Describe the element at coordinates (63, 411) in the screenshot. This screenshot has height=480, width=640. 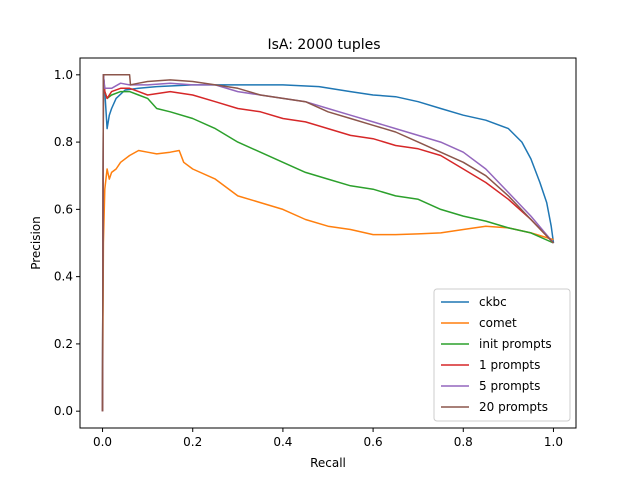
I see `y-tick-label: 0.0` at that location.